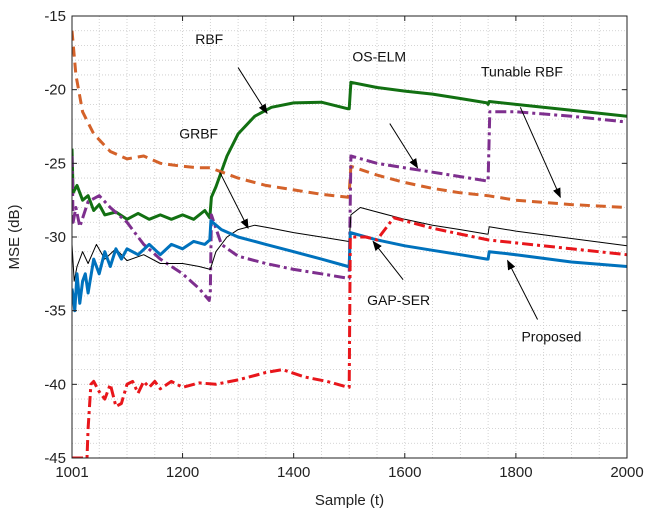 The image size is (649, 515). What do you see at coordinates (55, 90) in the screenshot?
I see `y-tick-label: -20` at bounding box center [55, 90].